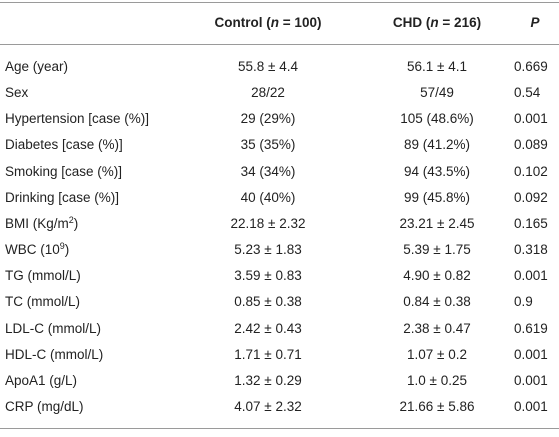 Image resolution: width=559 pixels, height=437 pixels. I want to click on table-cell: 23.21 ± 2.45, so click(437, 223).